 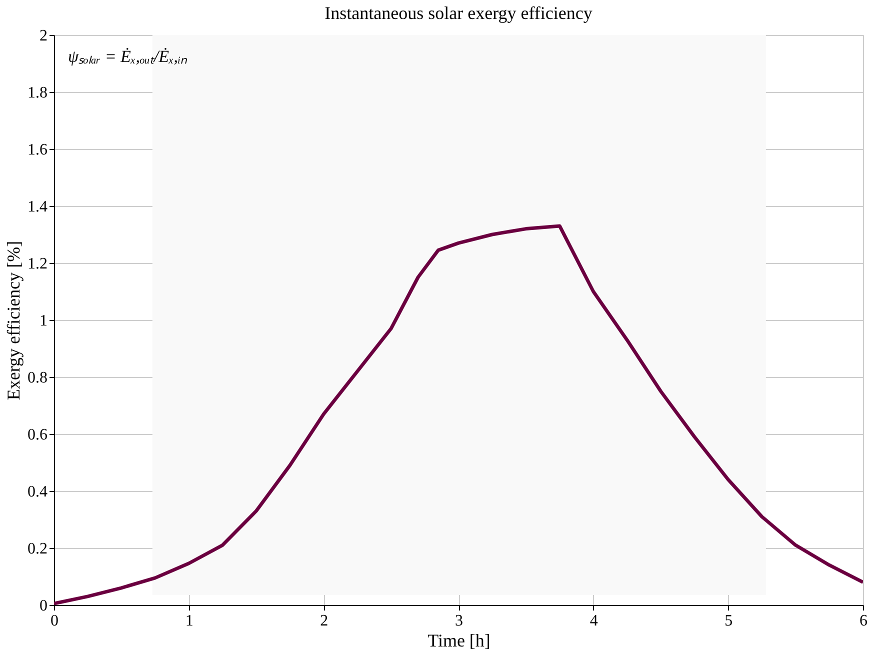 I want to click on y-tick-label: 1, so click(x=44, y=321).